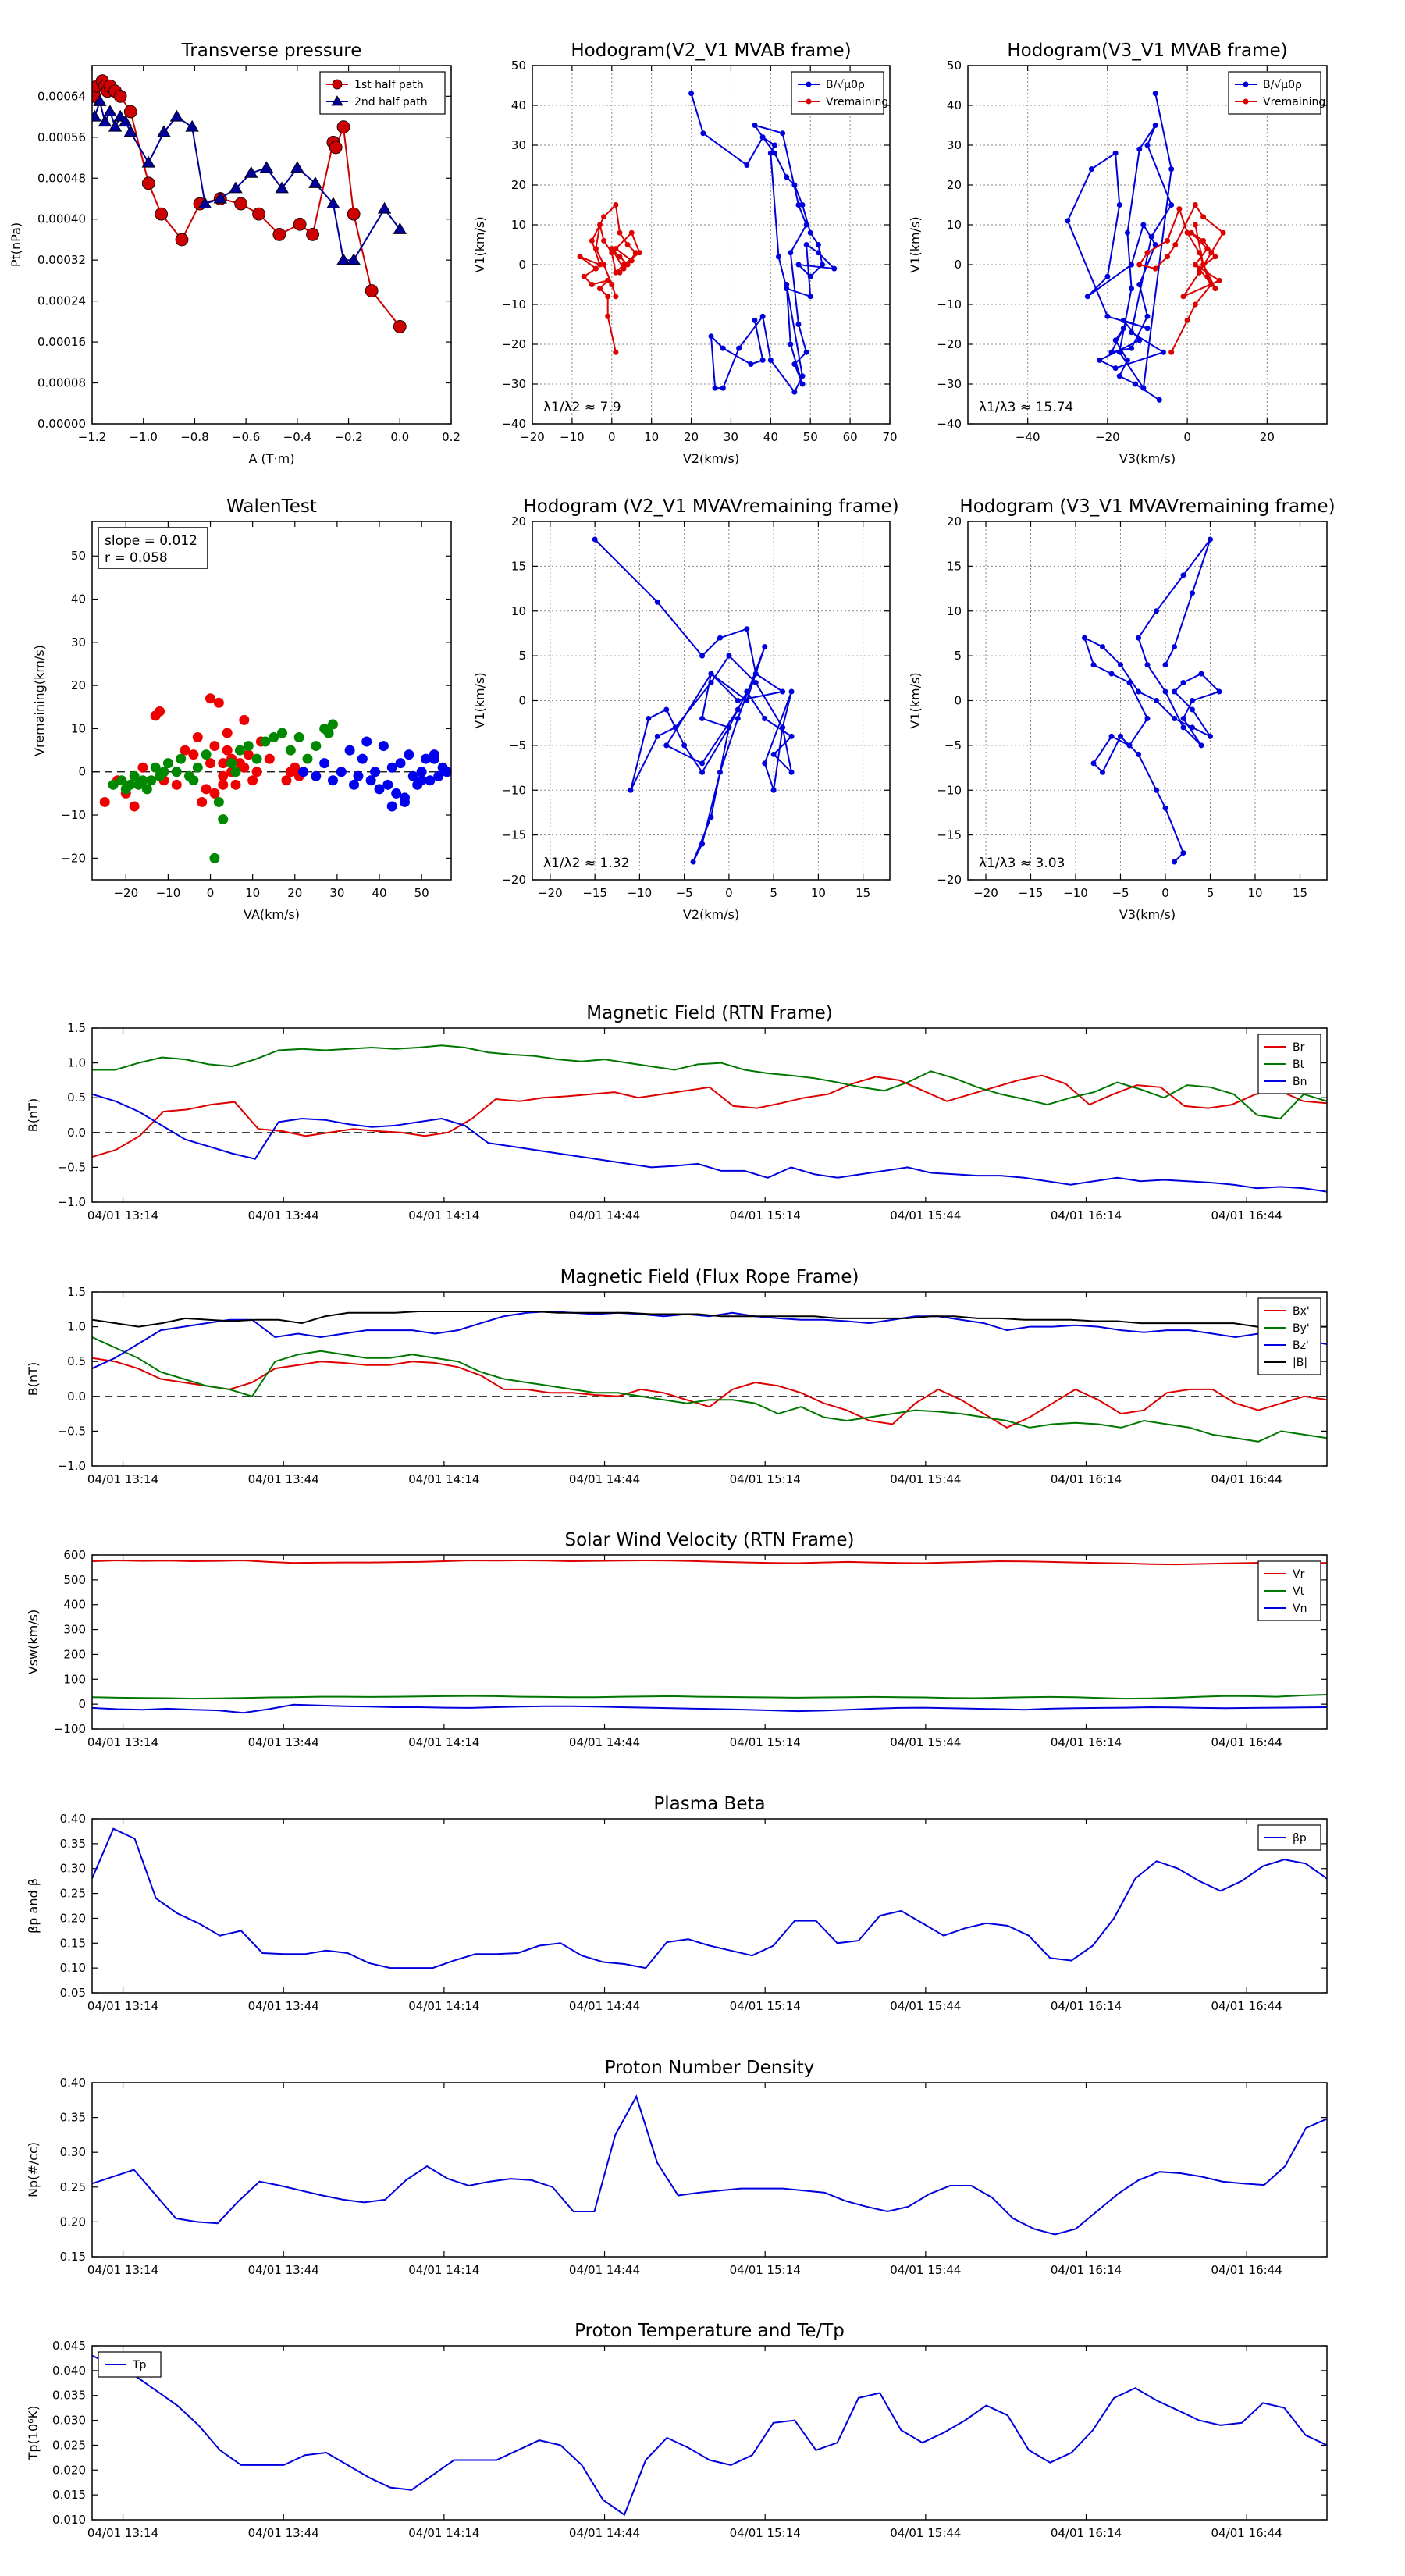 The width and height of the screenshot is (1405, 2576). Describe the element at coordinates (78, 685) in the screenshot. I see `y-tick-label: 20` at that location.